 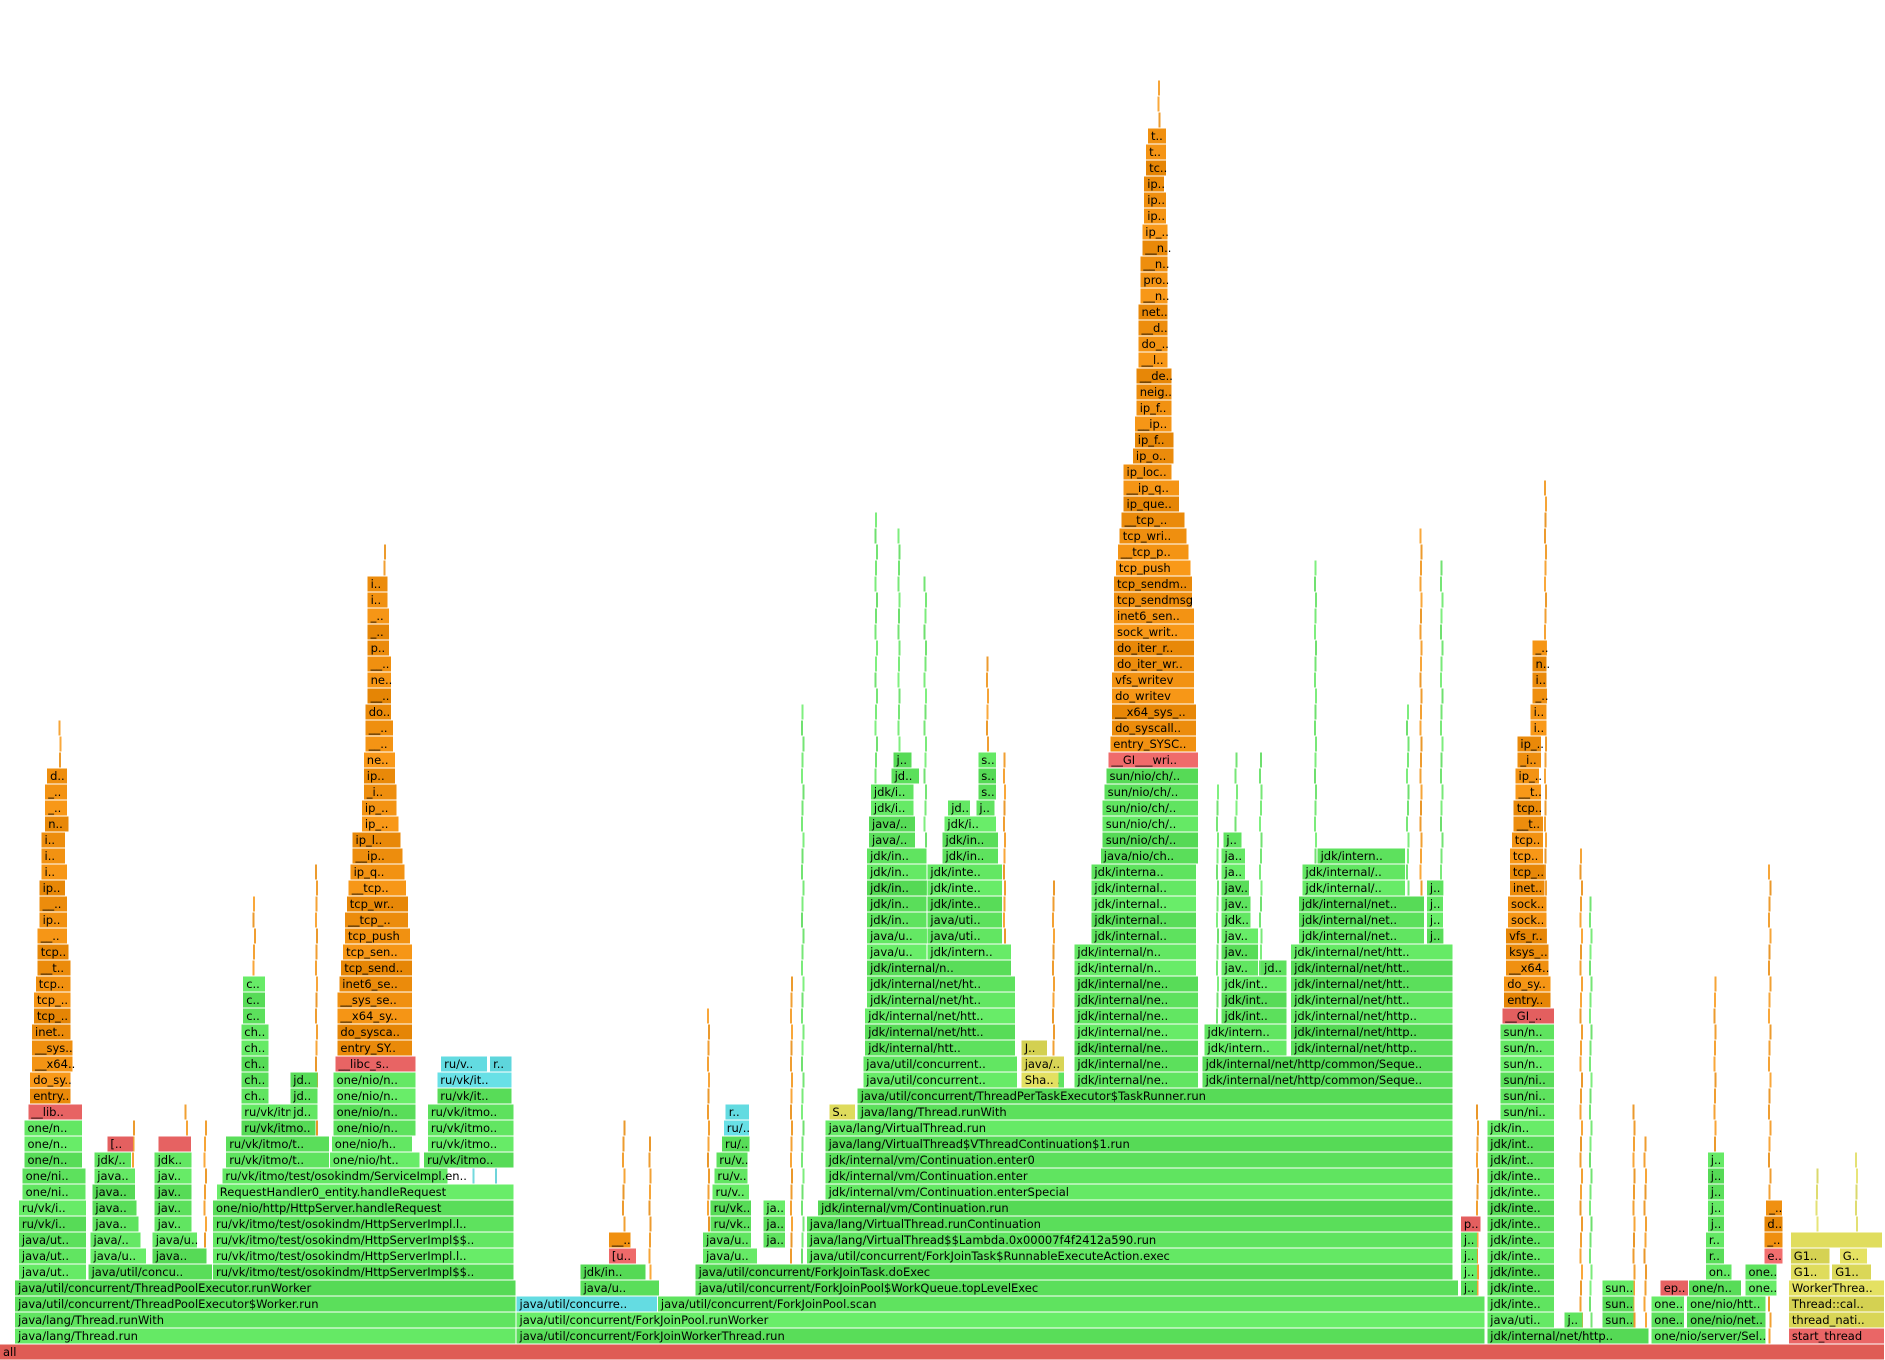 I want to click on frame-bar: jdk/internal.., so click(x=1143, y=920).